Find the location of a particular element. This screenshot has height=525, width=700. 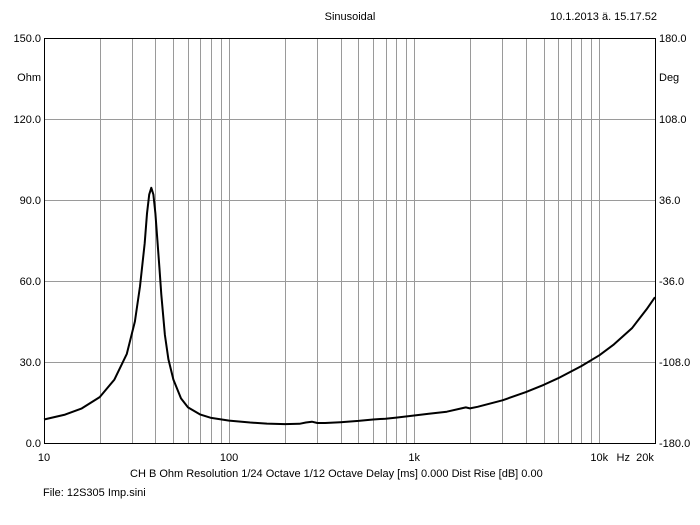

y2-tick-label: 36.0 is located at coordinates (669, 201).